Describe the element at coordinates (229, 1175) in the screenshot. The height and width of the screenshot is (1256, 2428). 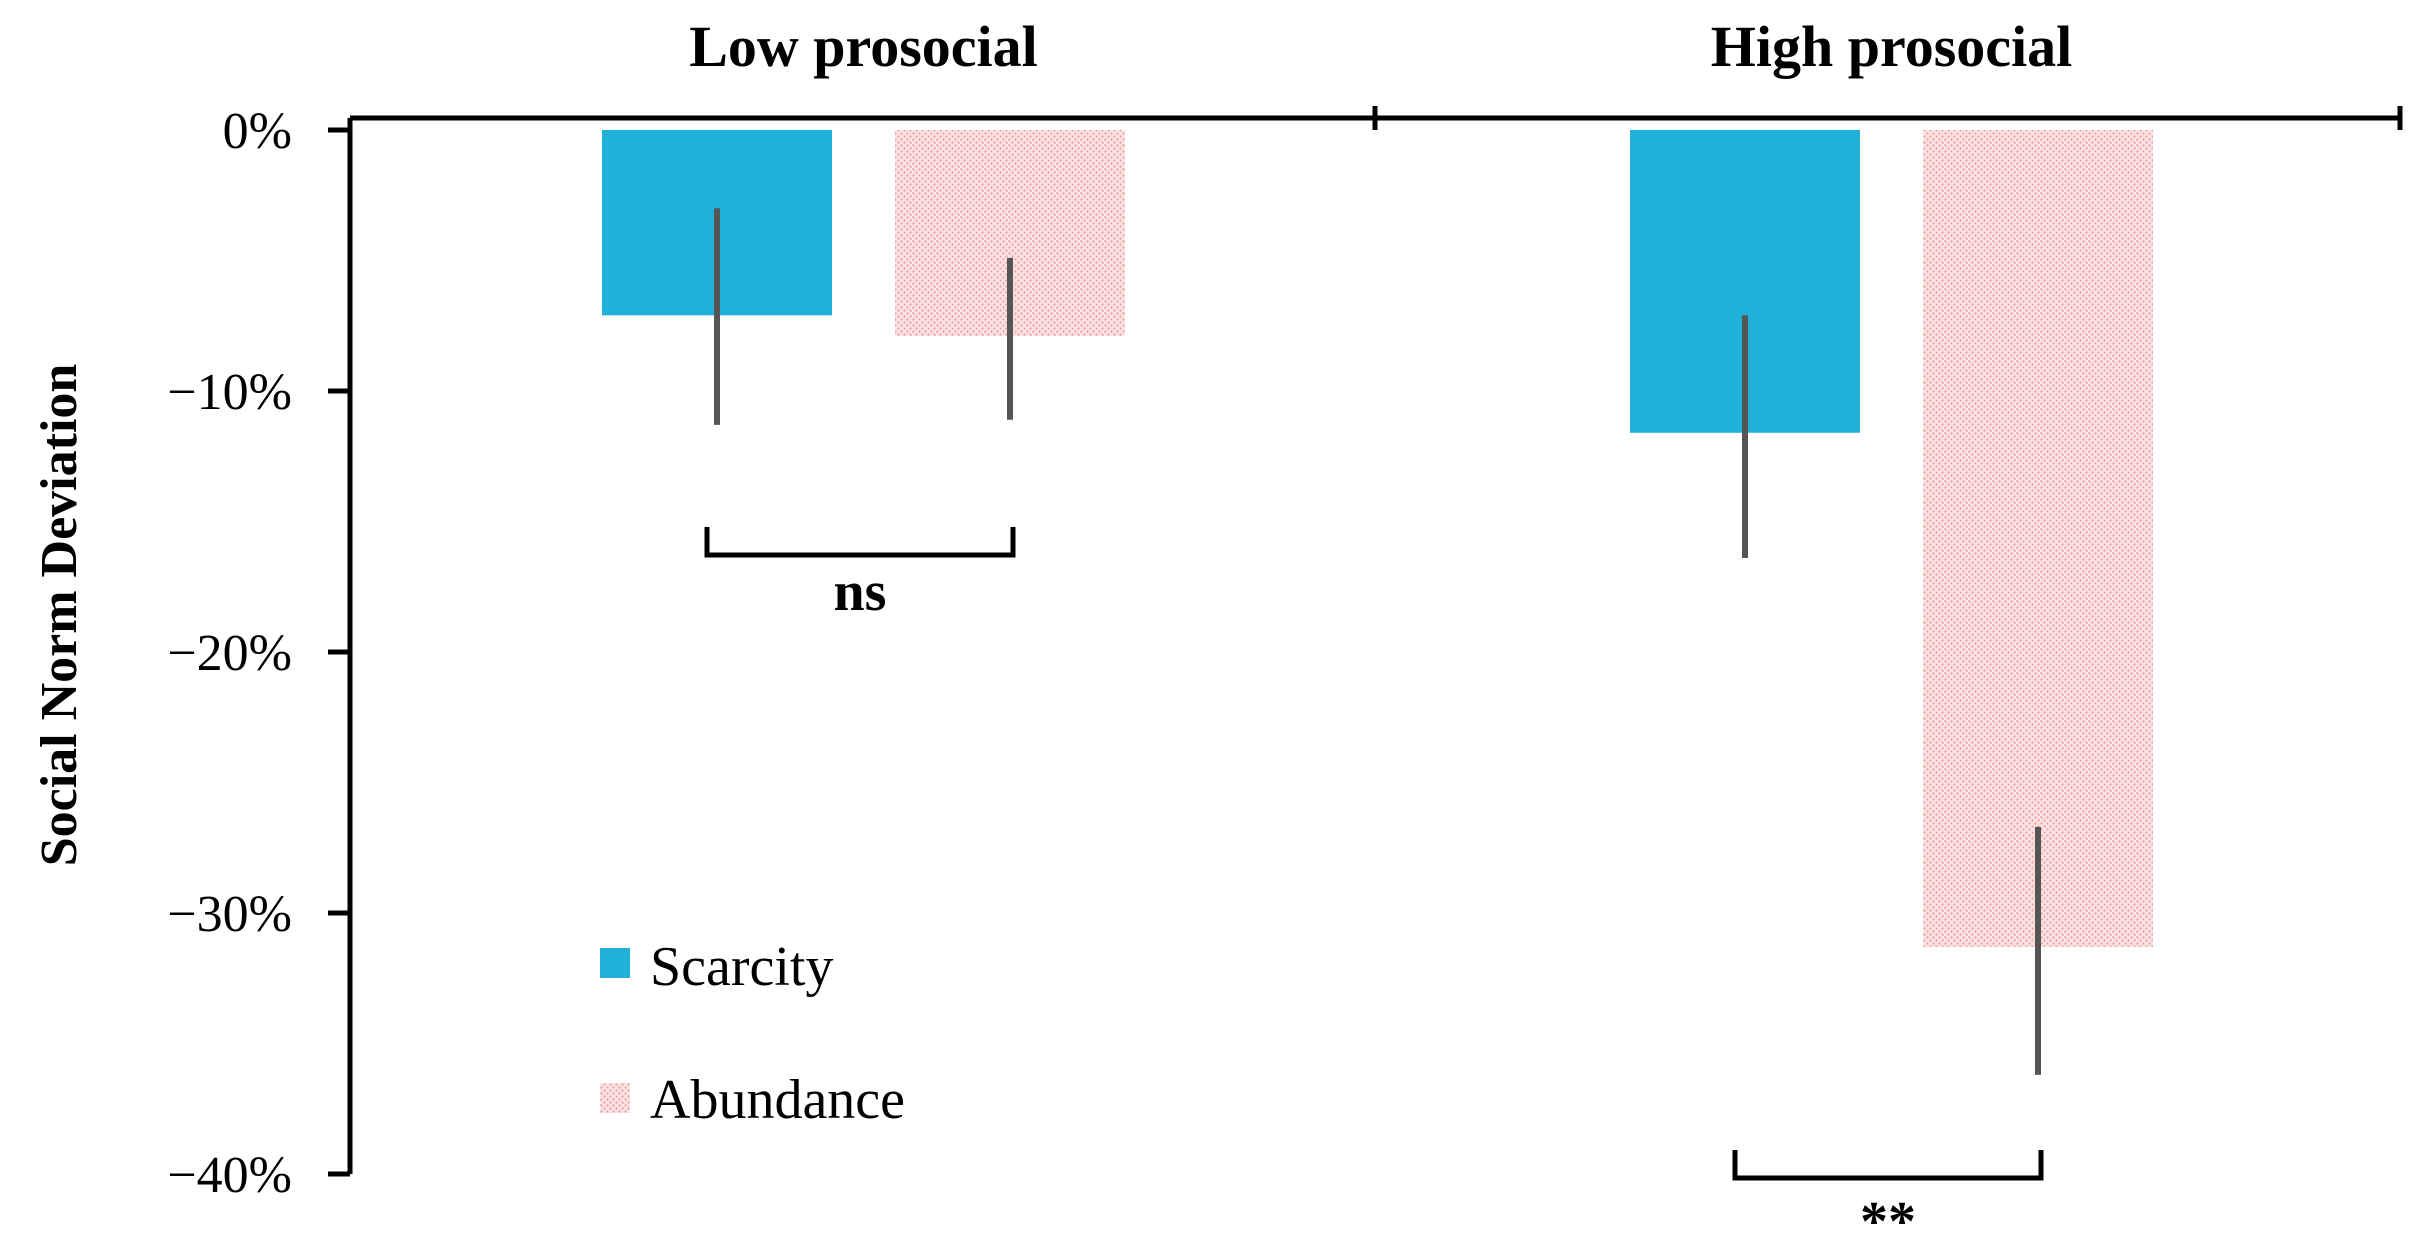
I see `y-tick-label: −40%` at that location.